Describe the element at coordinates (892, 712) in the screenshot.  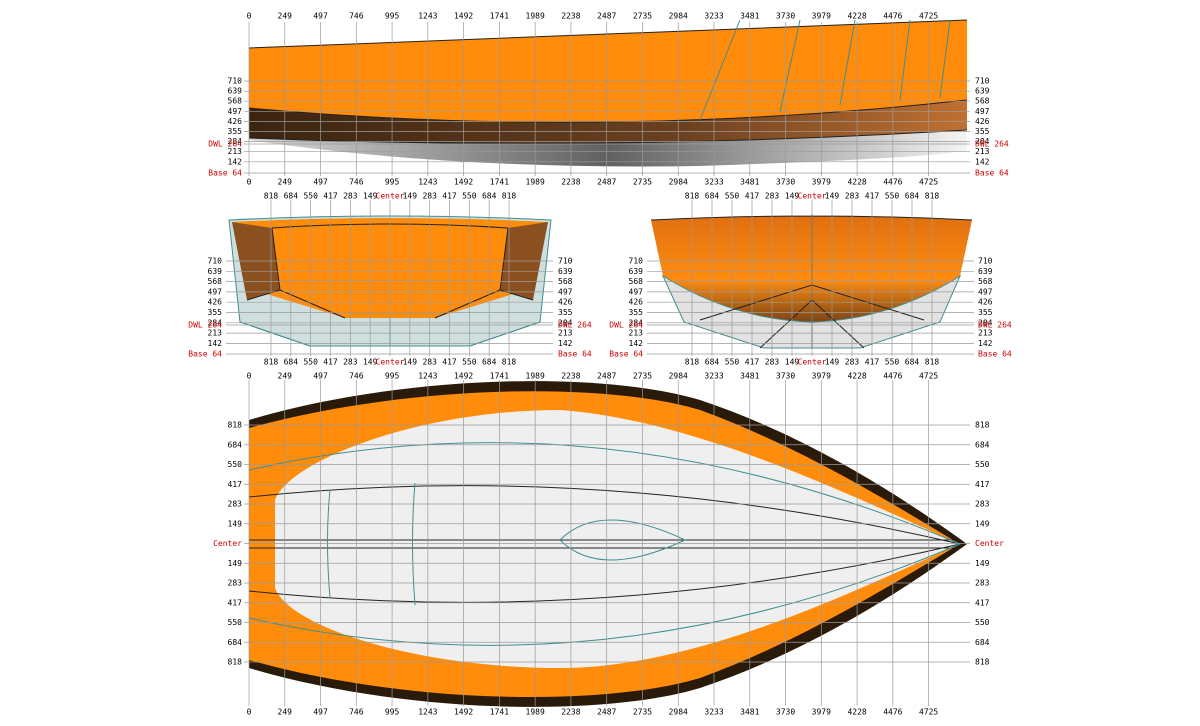
I see `station-label: 4476` at that location.